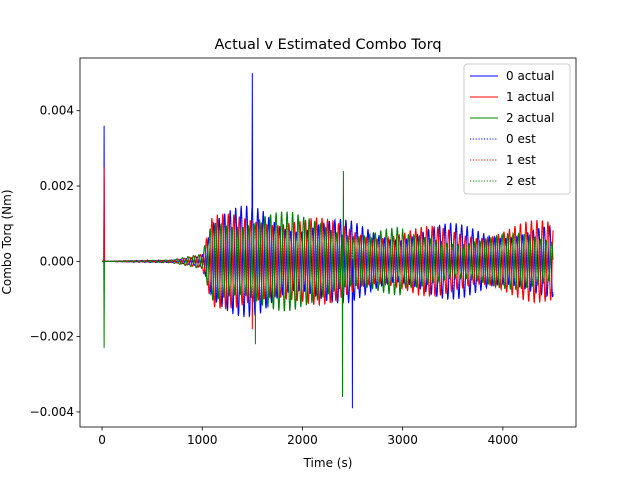  What do you see at coordinates (521, 181) in the screenshot?
I see `legend-label: 2 est` at bounding box center [521, 181].